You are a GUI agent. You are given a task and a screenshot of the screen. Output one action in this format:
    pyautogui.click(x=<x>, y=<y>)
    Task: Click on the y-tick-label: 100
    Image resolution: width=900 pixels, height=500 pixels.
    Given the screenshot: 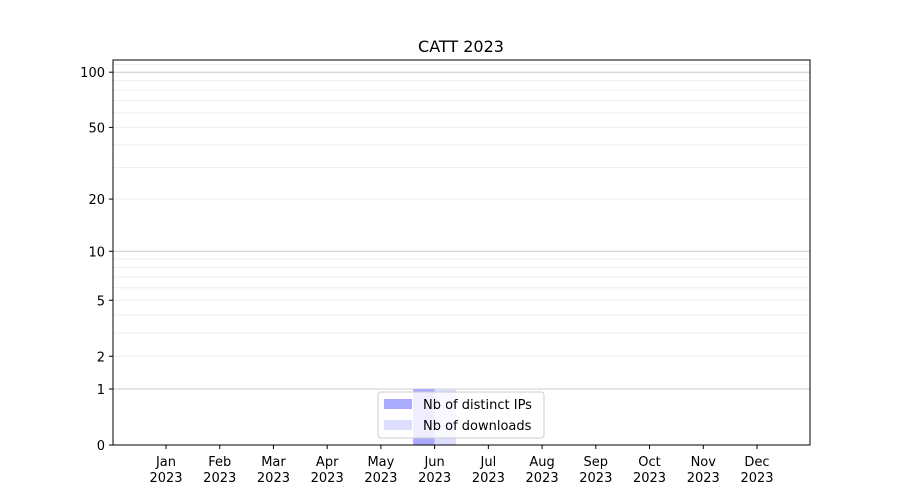 What is the action you would take?
    pyautogui.click(x=92, y=73)
    